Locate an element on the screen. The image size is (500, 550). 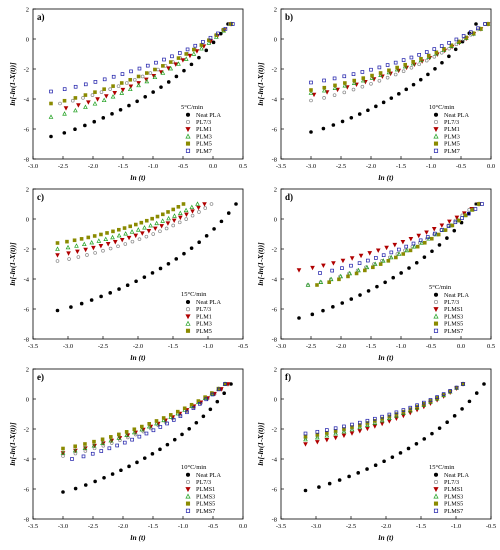
panel-label: e) is located at coordinates (40, 377).